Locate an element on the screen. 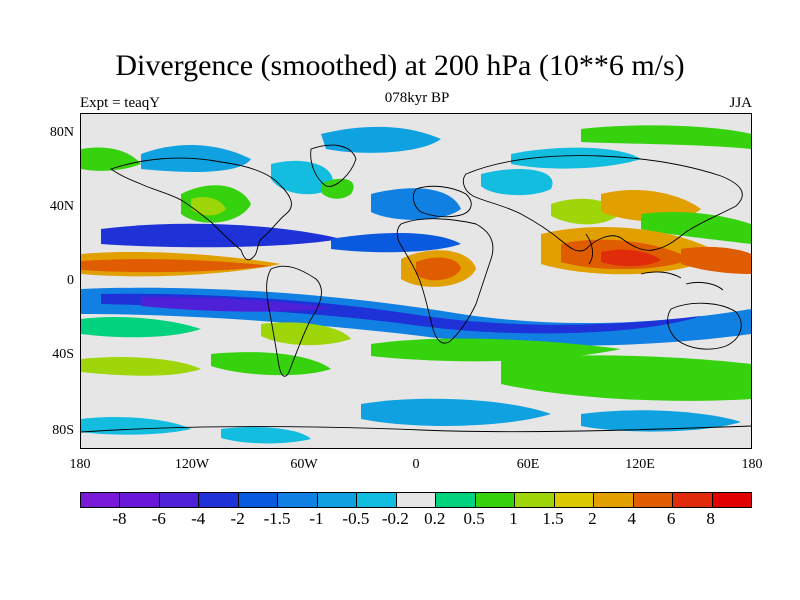 The width and height of the screenshot is (800, 600). colorbar-label: 6 is located at coordinates (671, 518).